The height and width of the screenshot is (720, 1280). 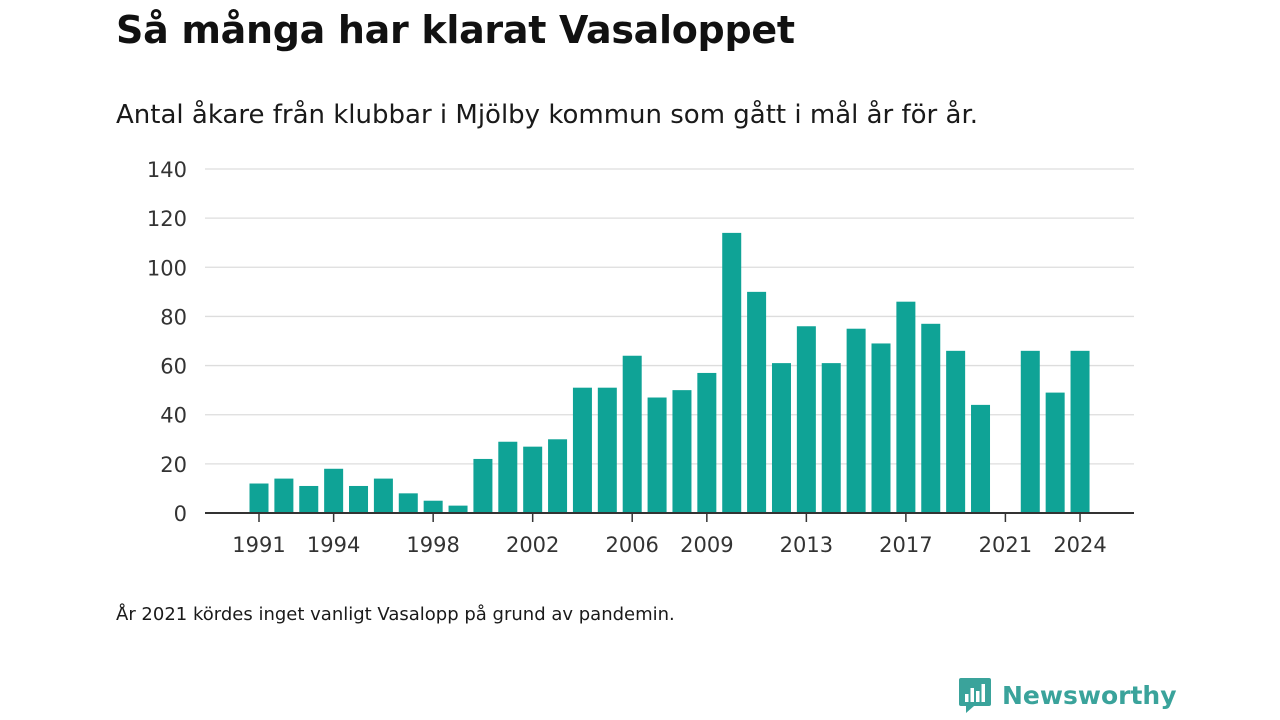 I want to click on bar-1993, so click(x=309, y=499).